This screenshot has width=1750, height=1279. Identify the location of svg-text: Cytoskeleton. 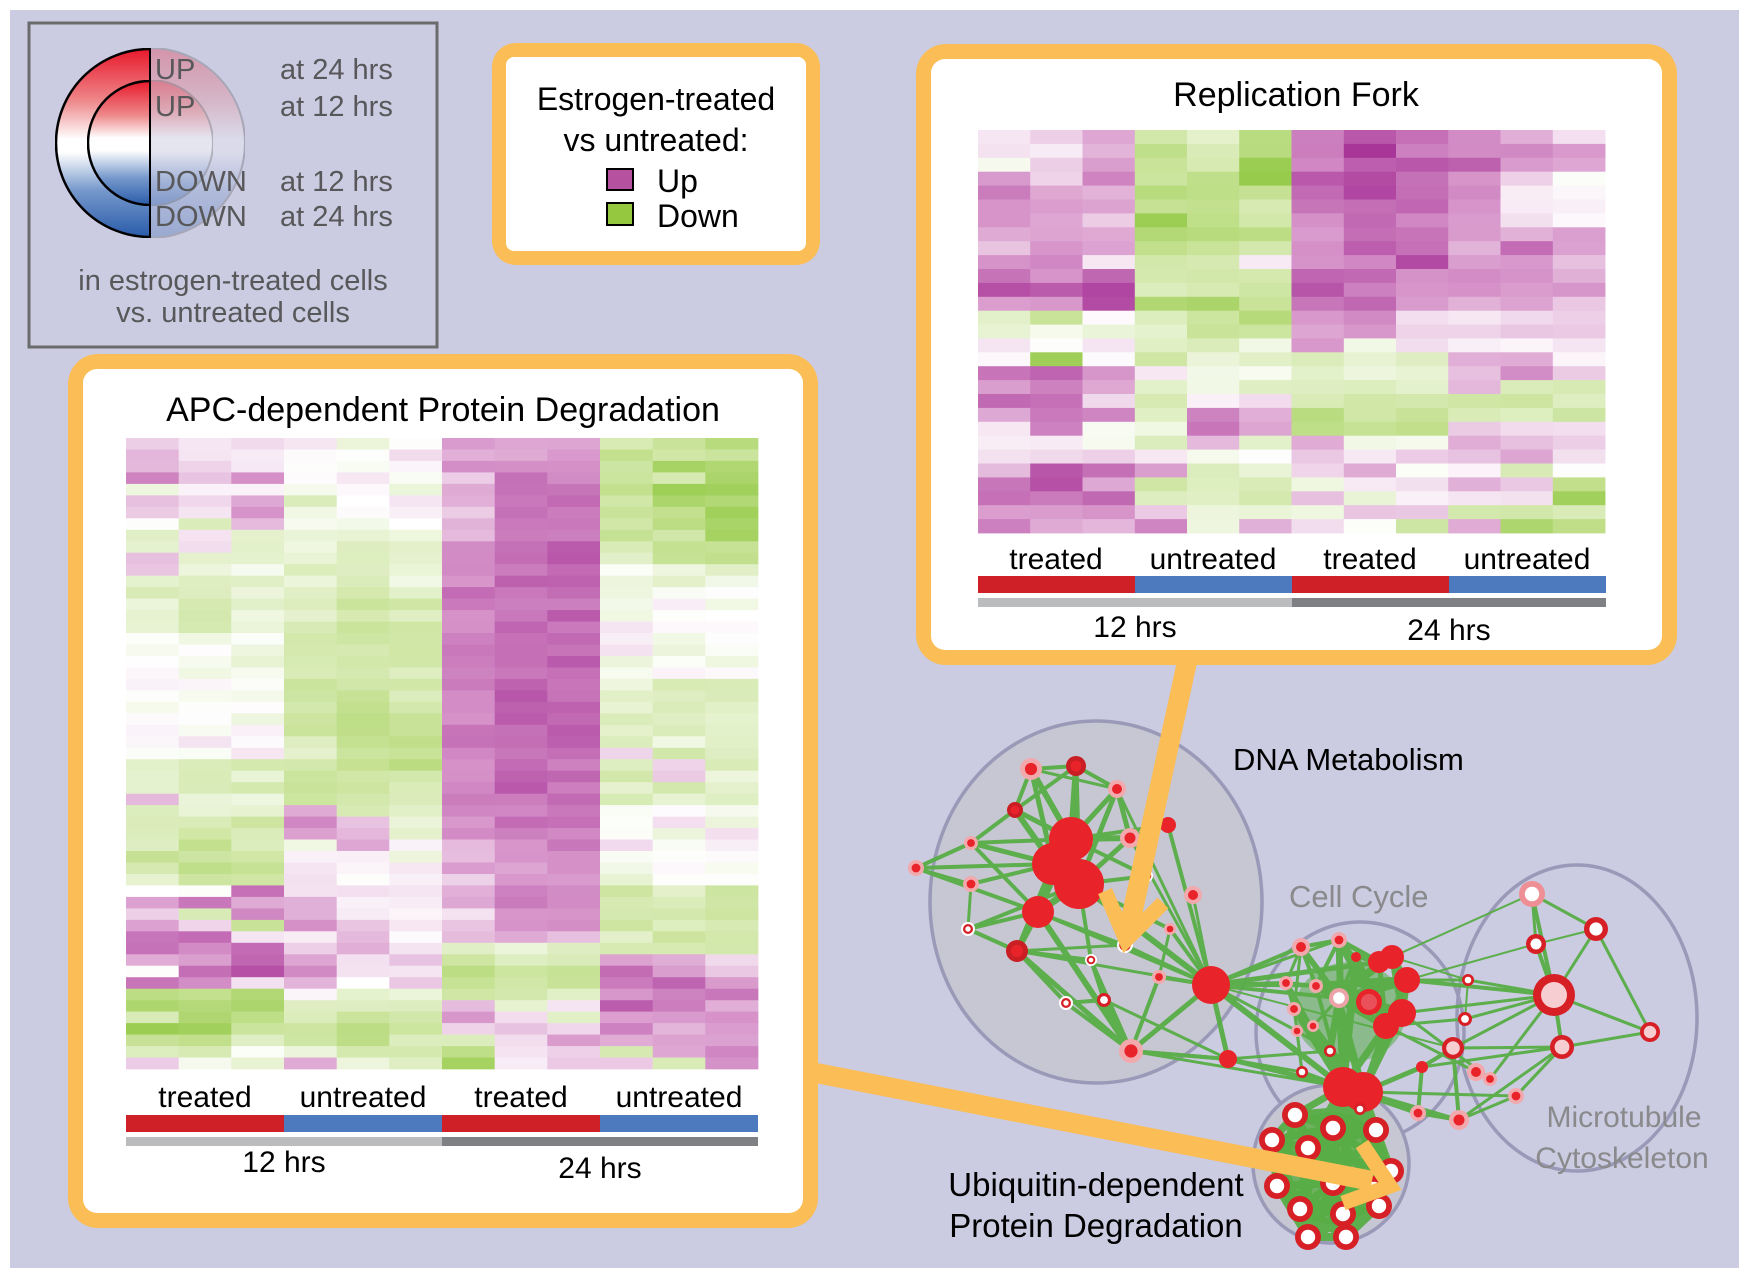
(1621, 1158).